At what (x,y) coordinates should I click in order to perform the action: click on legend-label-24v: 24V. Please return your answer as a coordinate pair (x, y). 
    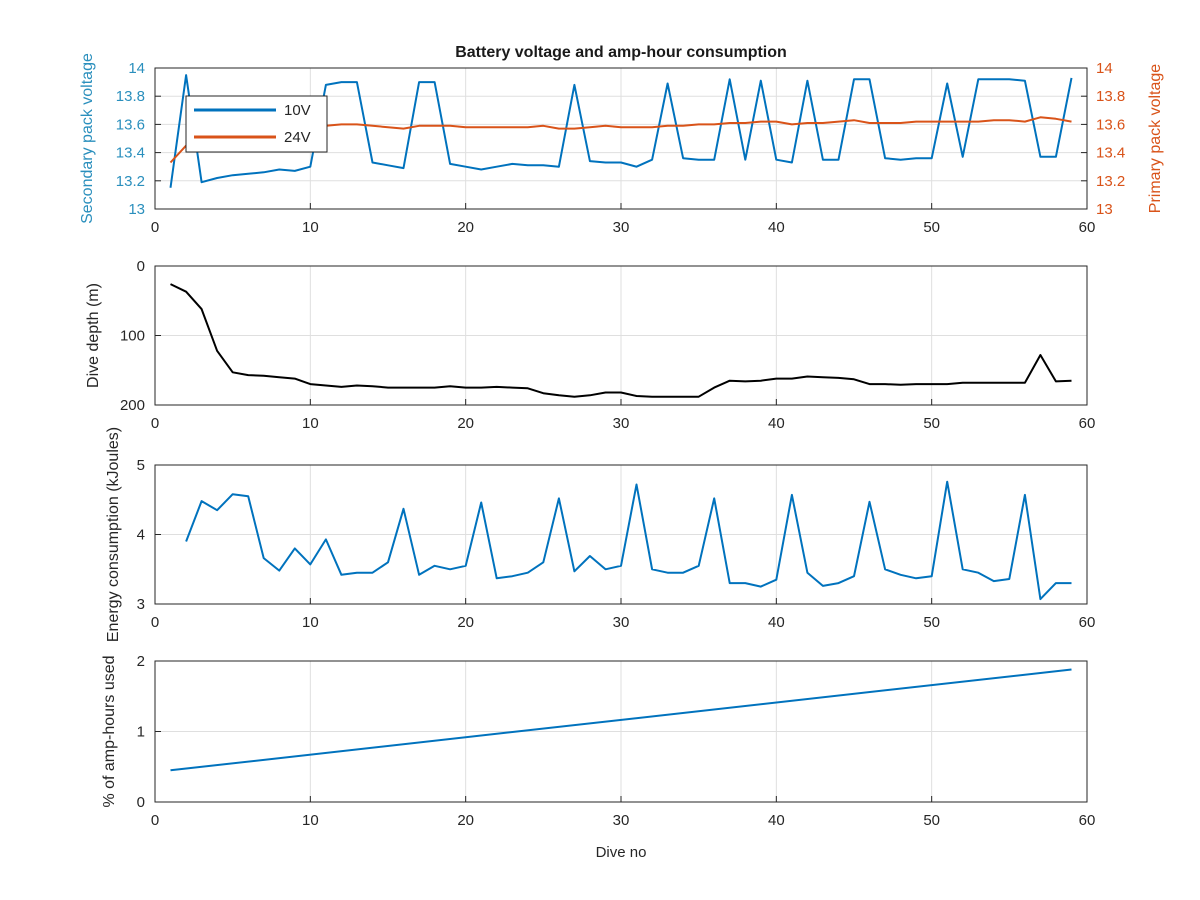
    Looking at the image, I should click on (297, 137).